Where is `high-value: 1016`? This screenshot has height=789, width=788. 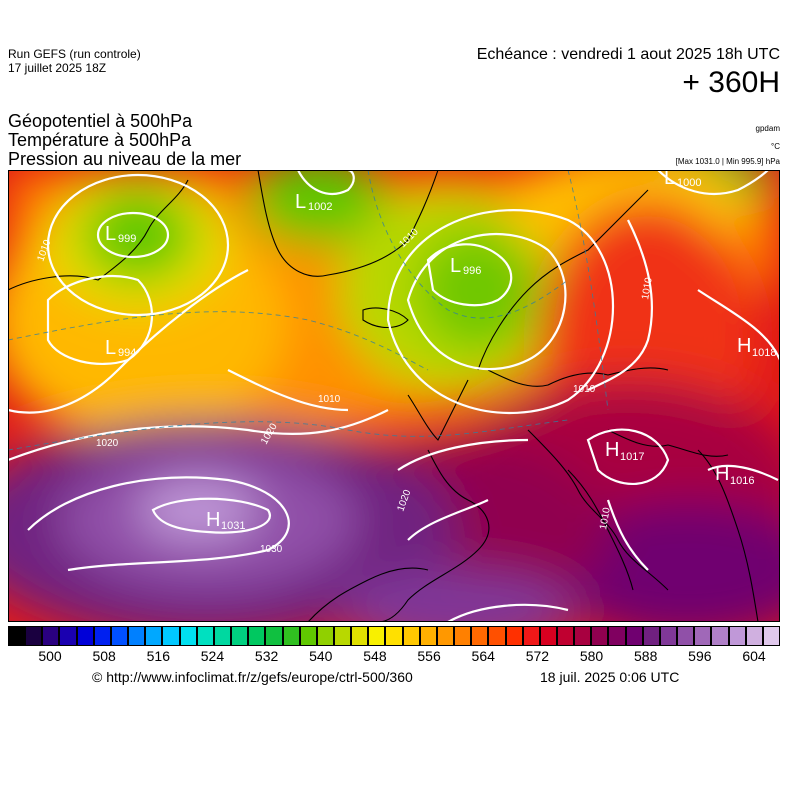 high-value: 1016 is located at coordinates (742, 481).